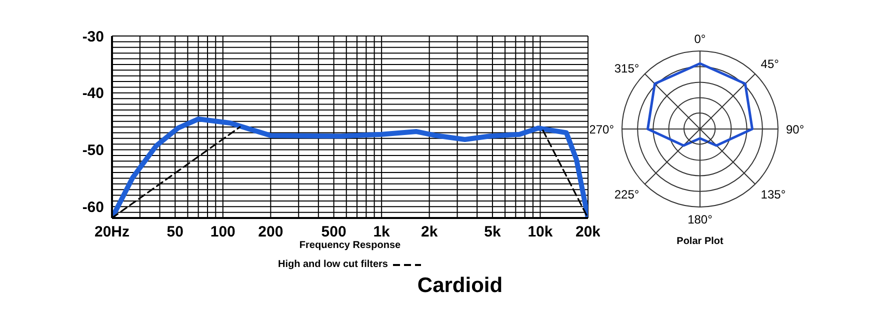 This screenshot has width=889, height=324. I want to click on text: Polar Plot, so click(700, 241).